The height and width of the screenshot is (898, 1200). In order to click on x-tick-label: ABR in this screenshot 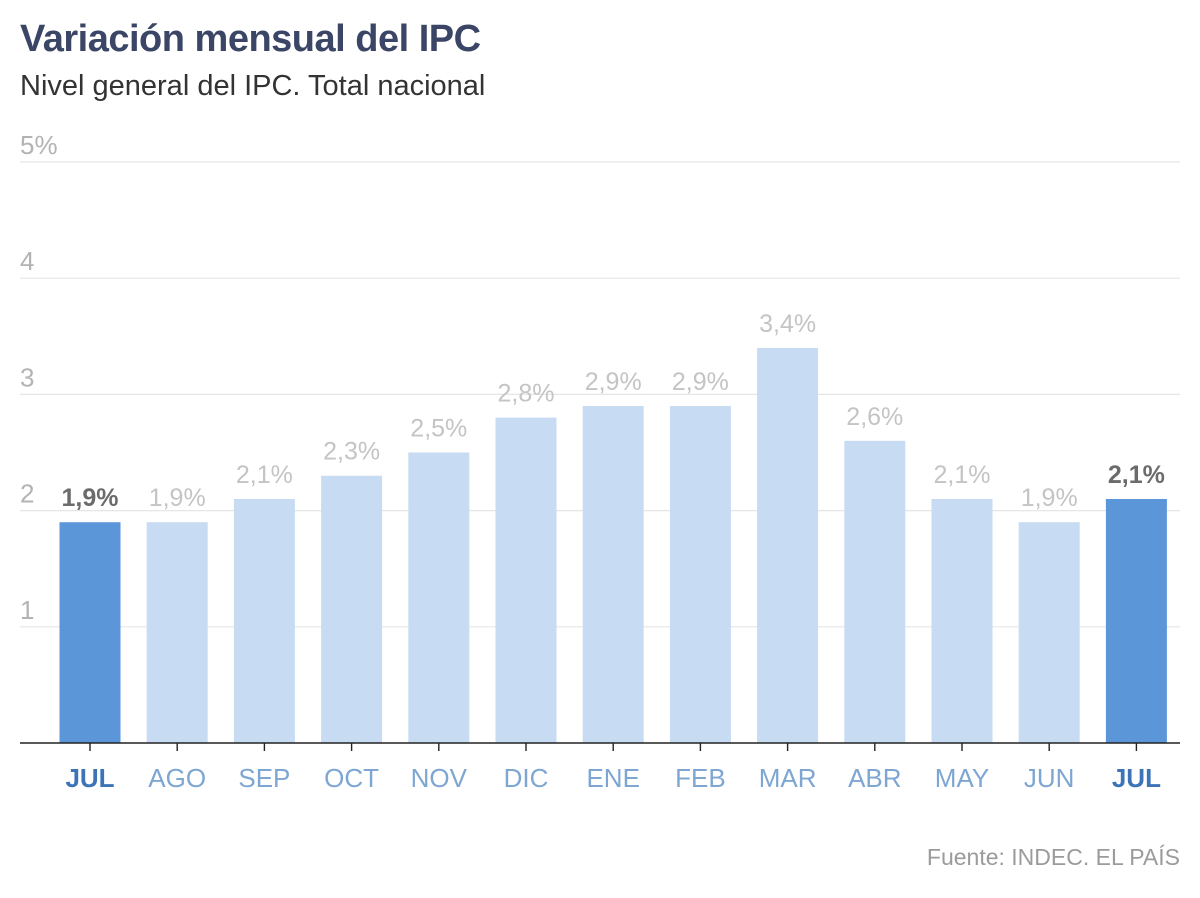, I will do `click(874, 778)`.